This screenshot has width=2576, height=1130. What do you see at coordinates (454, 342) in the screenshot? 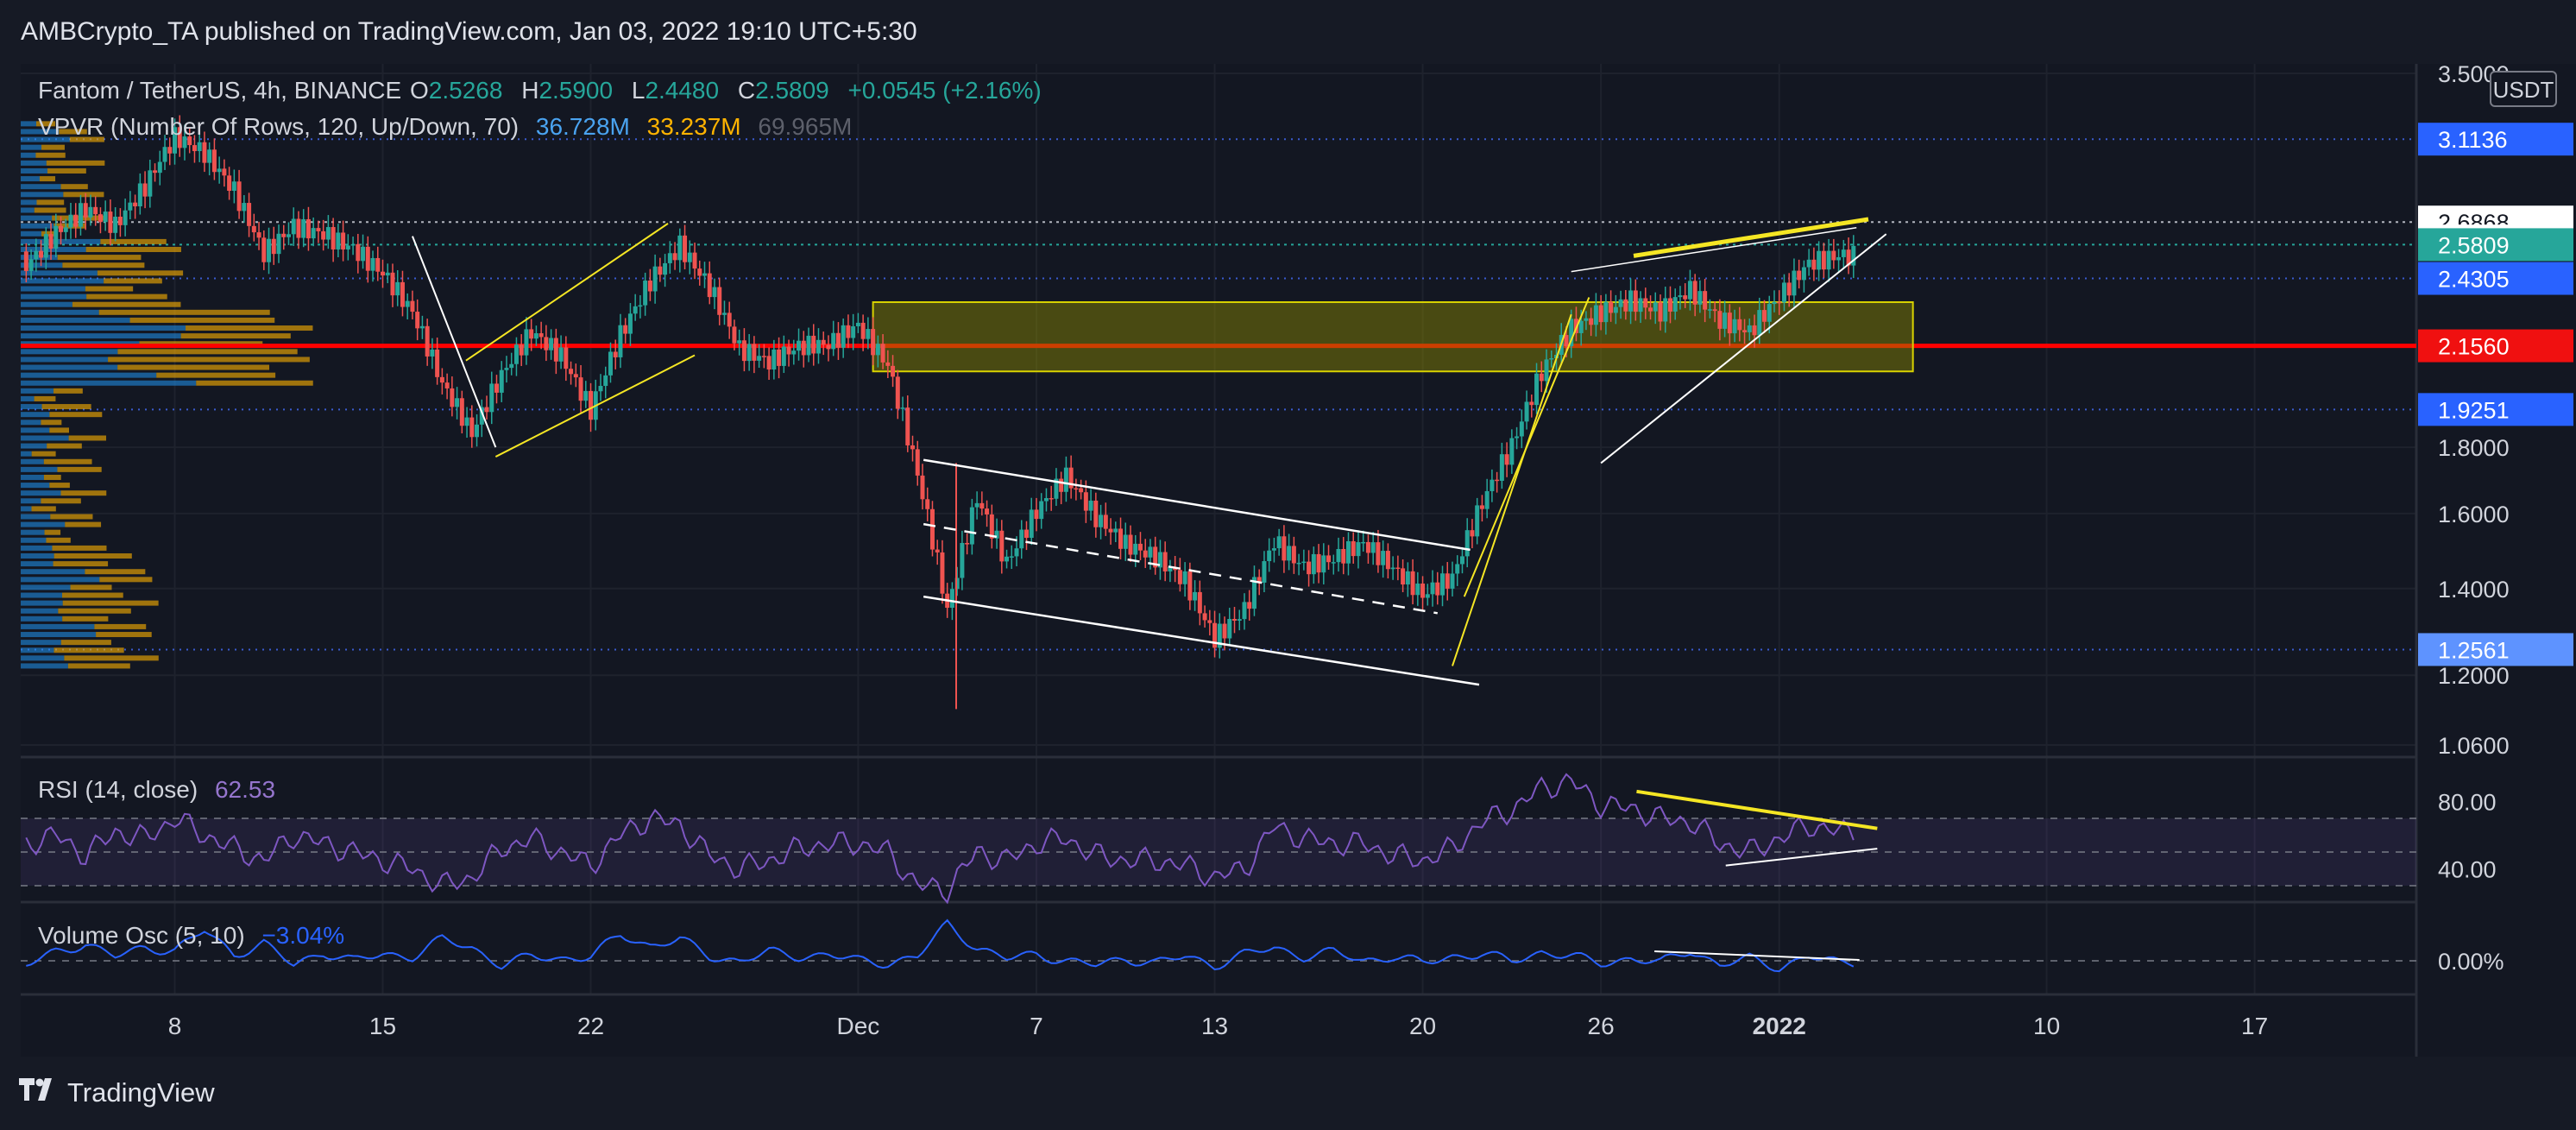
I see `downtrend-arrow-line` at bounding box center [454, 342].